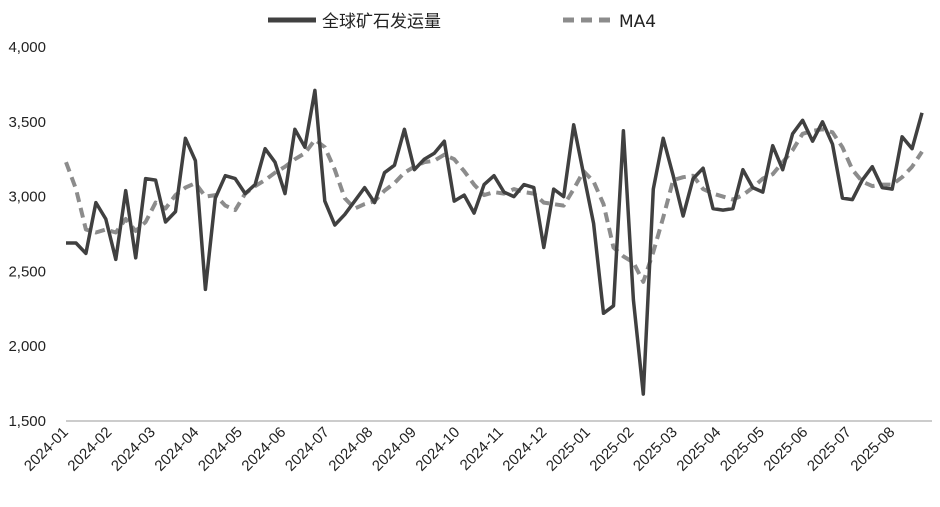 The height and width of the screenshot is (507, 940). Describe the element at coordinates (27, 271) in the screenshot. I see `y-tick-label: 2,500` at that location.